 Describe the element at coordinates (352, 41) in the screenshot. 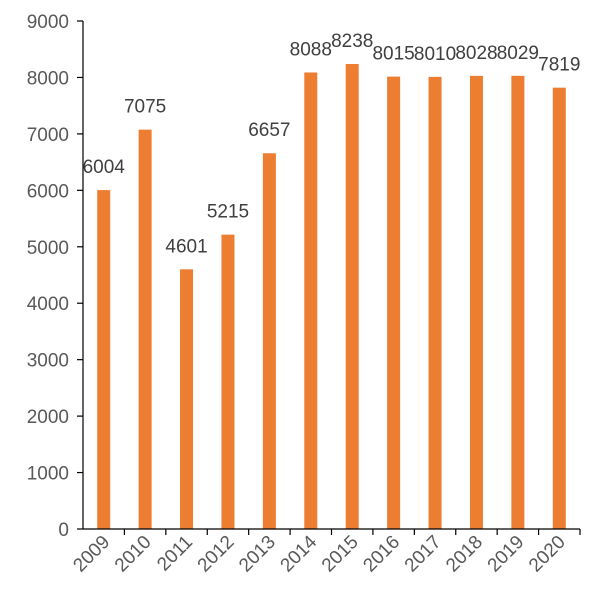

I see `data-label-2015: 8238` at that location.